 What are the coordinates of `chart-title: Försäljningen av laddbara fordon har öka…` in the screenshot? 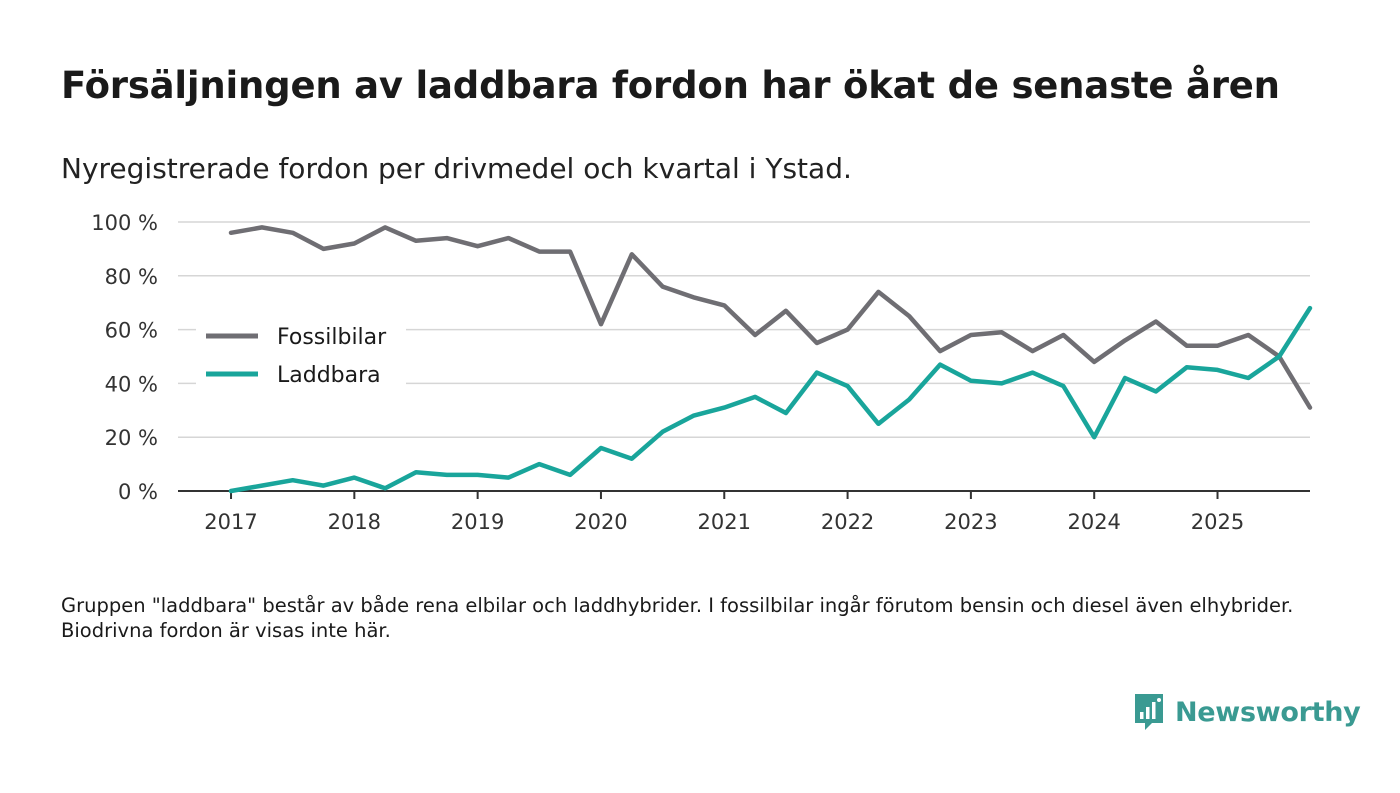 It's located at (670, 85).